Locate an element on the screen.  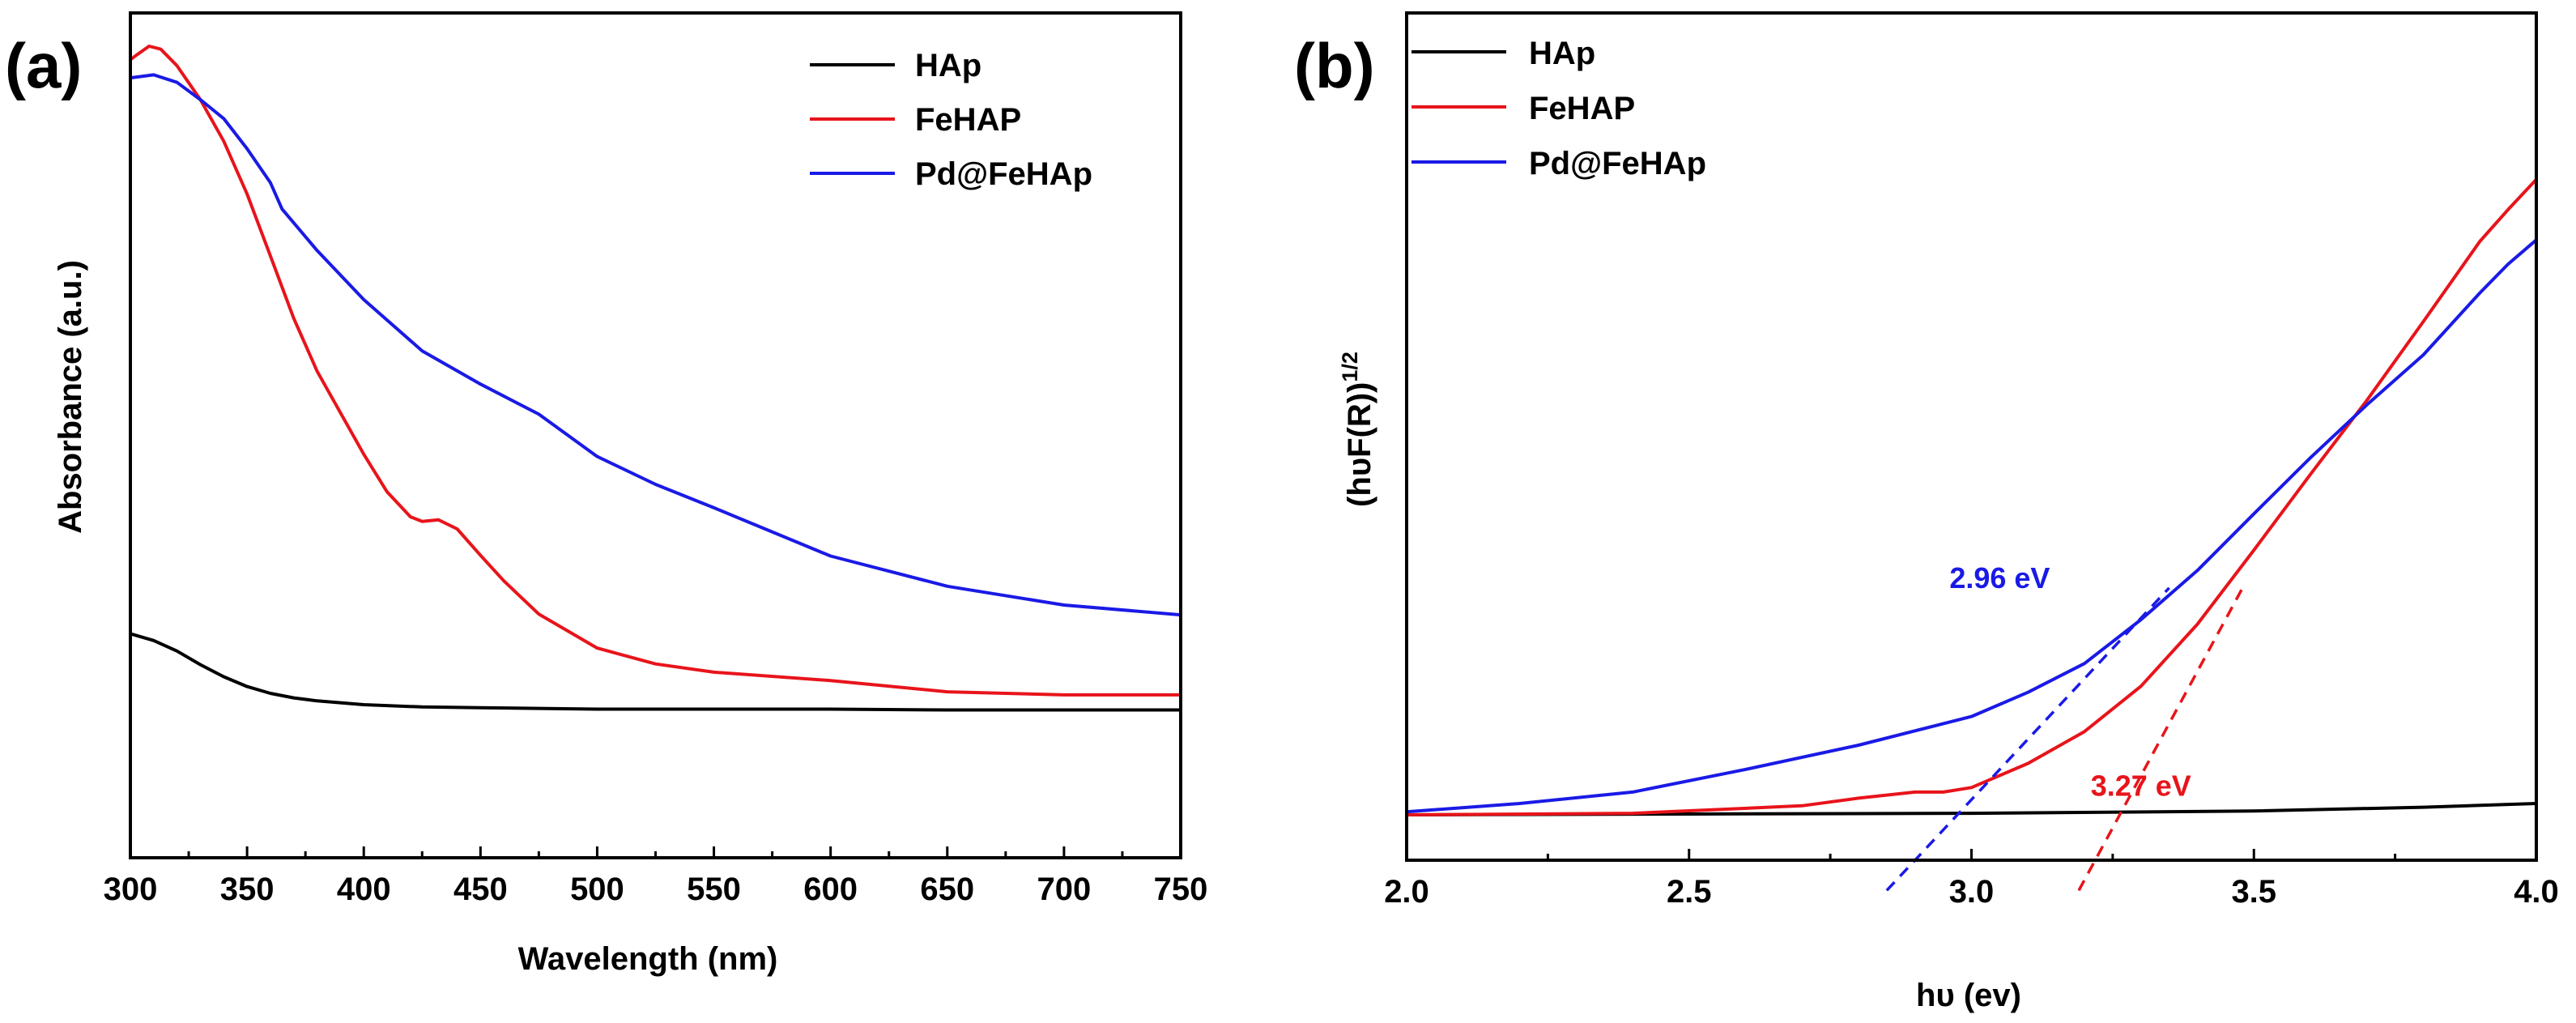
x-tick-label-a: 700 is located at coordinates (1064, 890).